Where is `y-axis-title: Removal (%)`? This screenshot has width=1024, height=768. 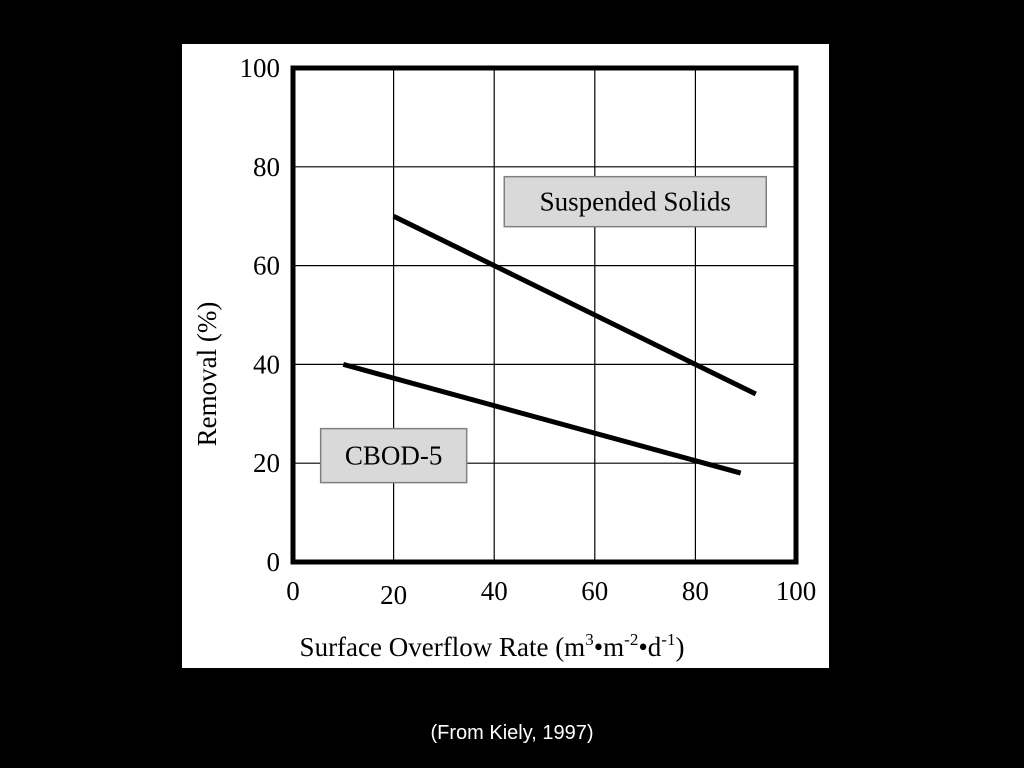 y-axis-title: Removal (%) is located at coordinates (207, 374).